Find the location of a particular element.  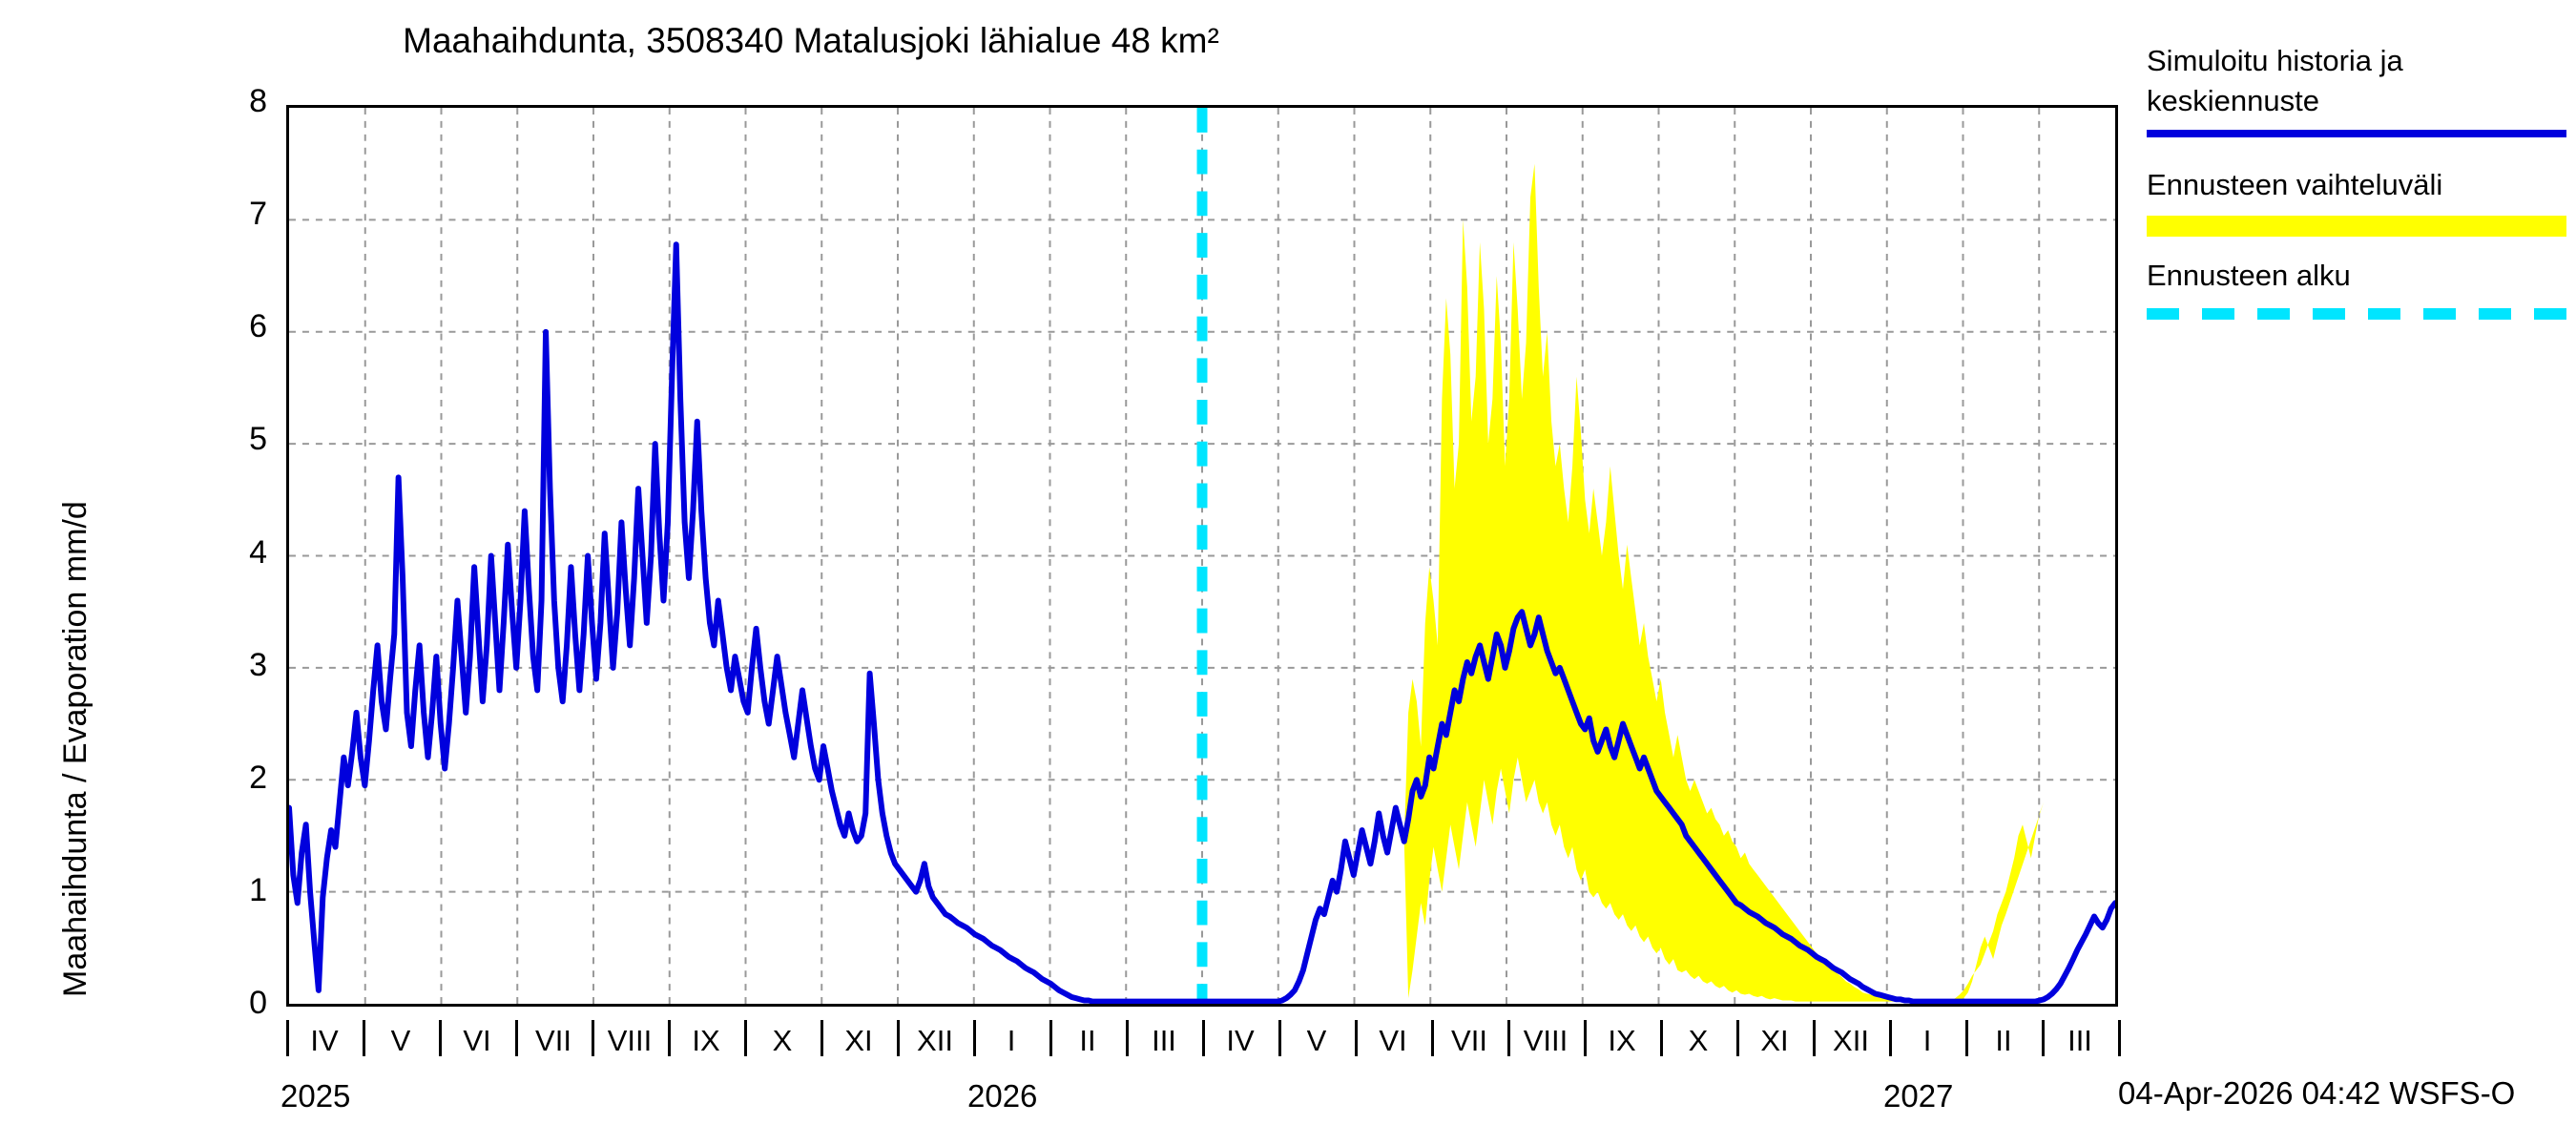

year-label: 2027 is located at coordinates (1918, 1096).